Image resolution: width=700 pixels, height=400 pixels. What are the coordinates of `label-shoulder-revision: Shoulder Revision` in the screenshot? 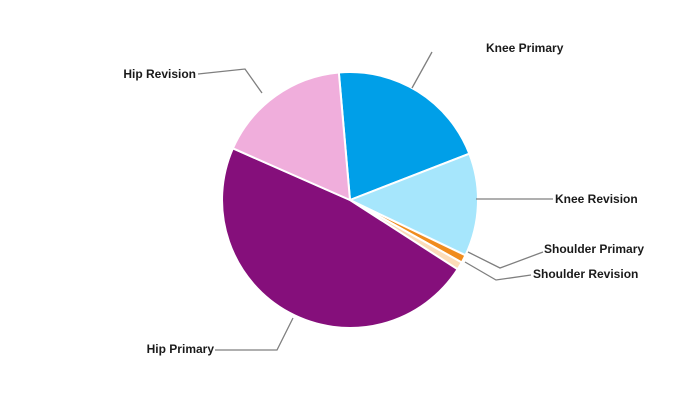 It's located at (585, 274).